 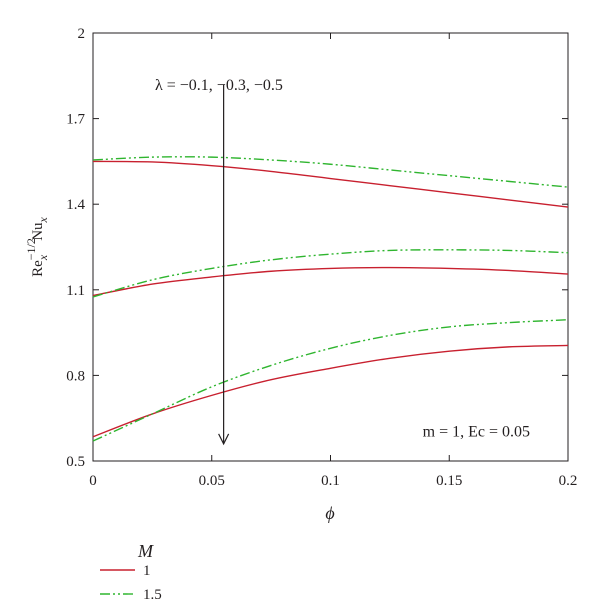 I want to click on y-tick-label: 1.4, so click(x=75, y=205).